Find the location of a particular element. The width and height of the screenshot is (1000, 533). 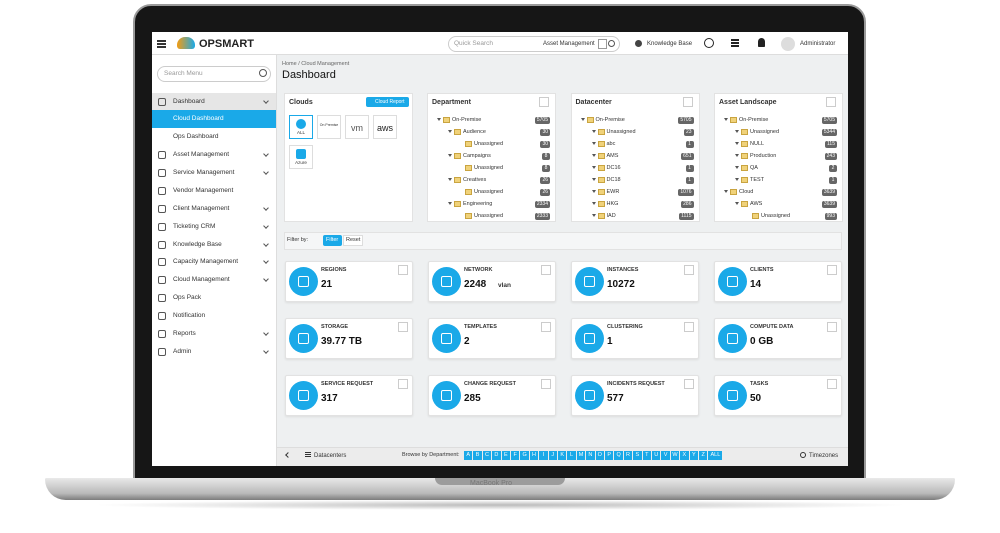

menu-item: Cloud Management is located at coordinates (201, 280).